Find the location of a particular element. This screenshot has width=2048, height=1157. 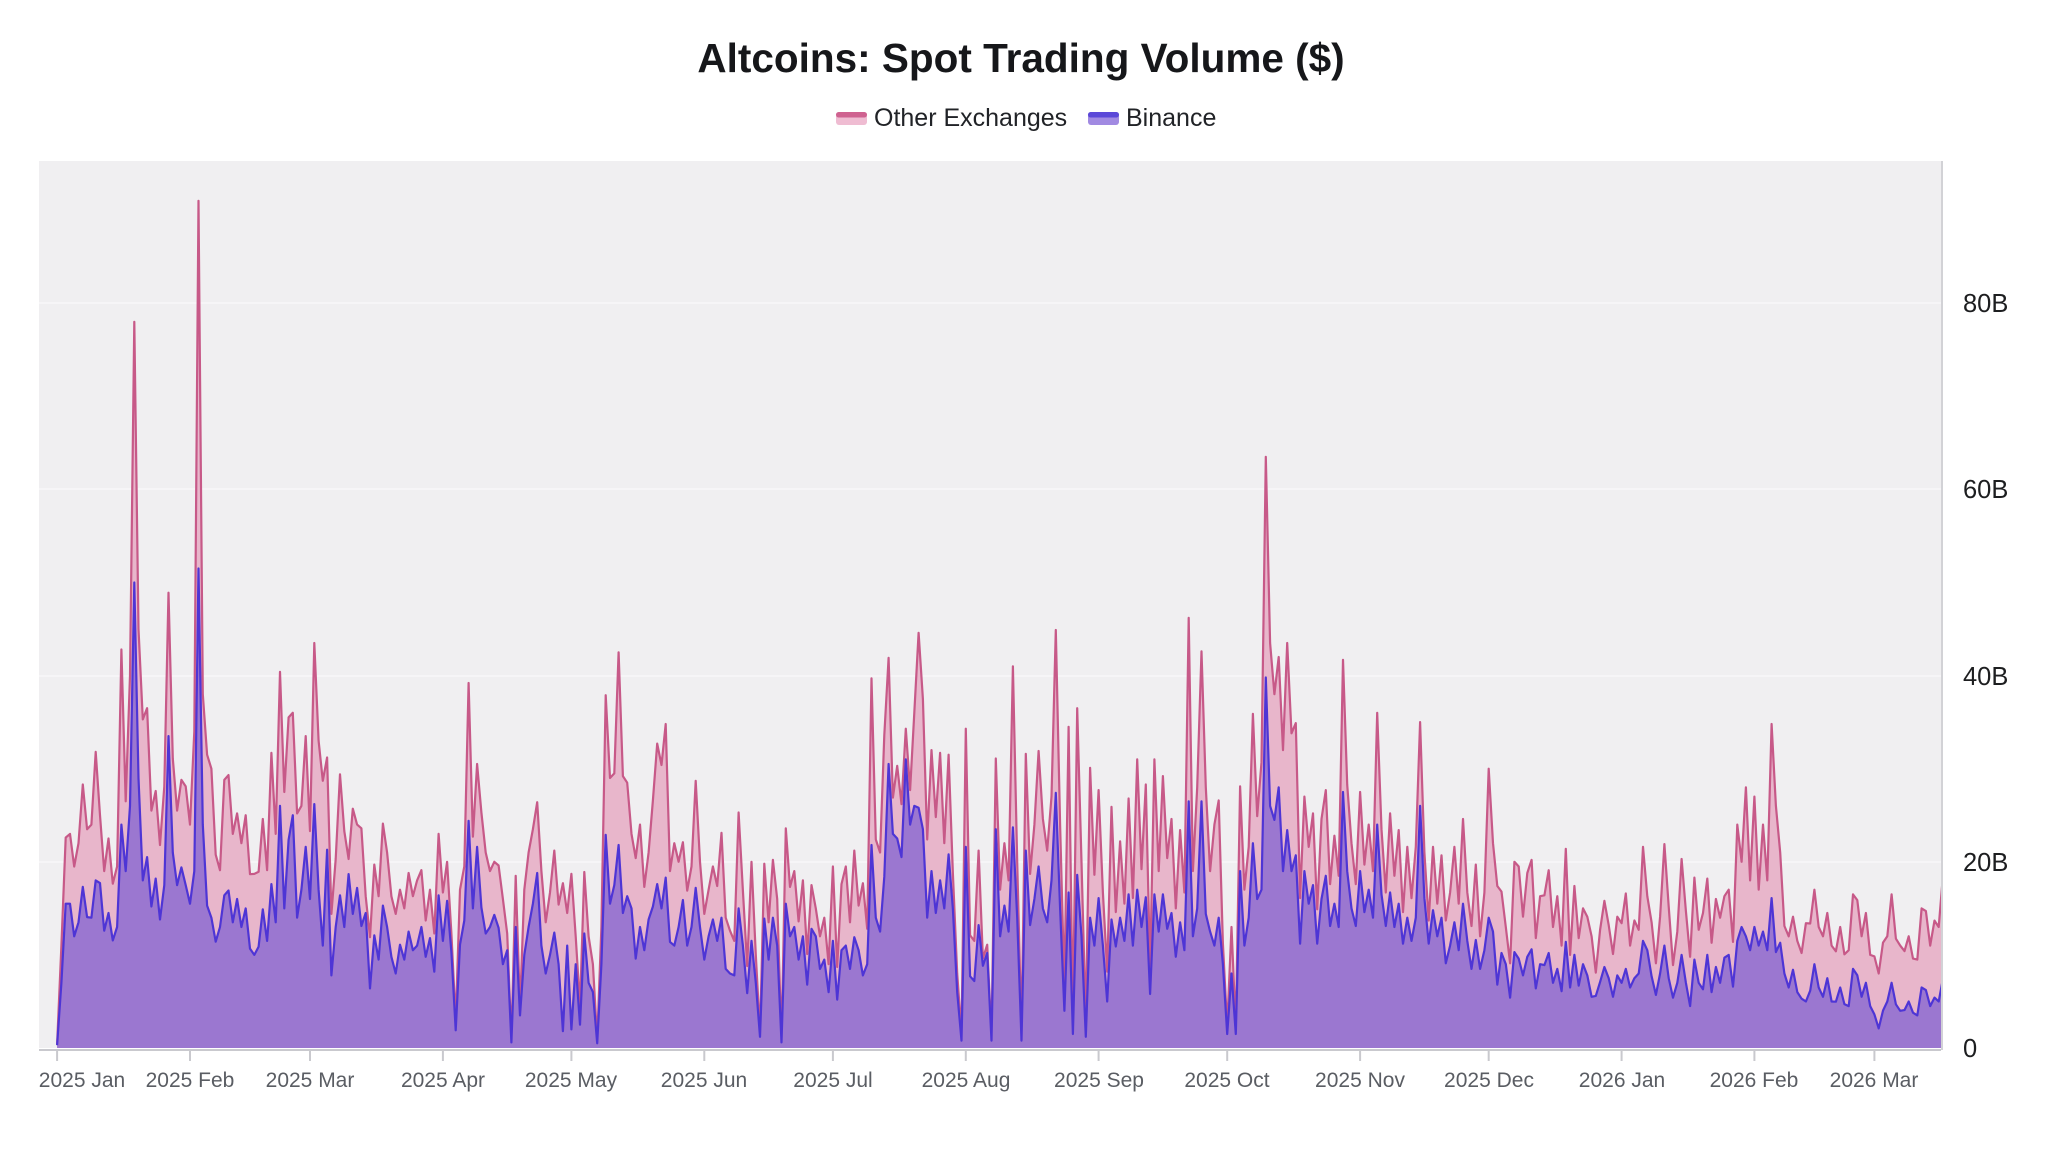

svg-text: 2025 Jul is located at coordinates (832, 1080).